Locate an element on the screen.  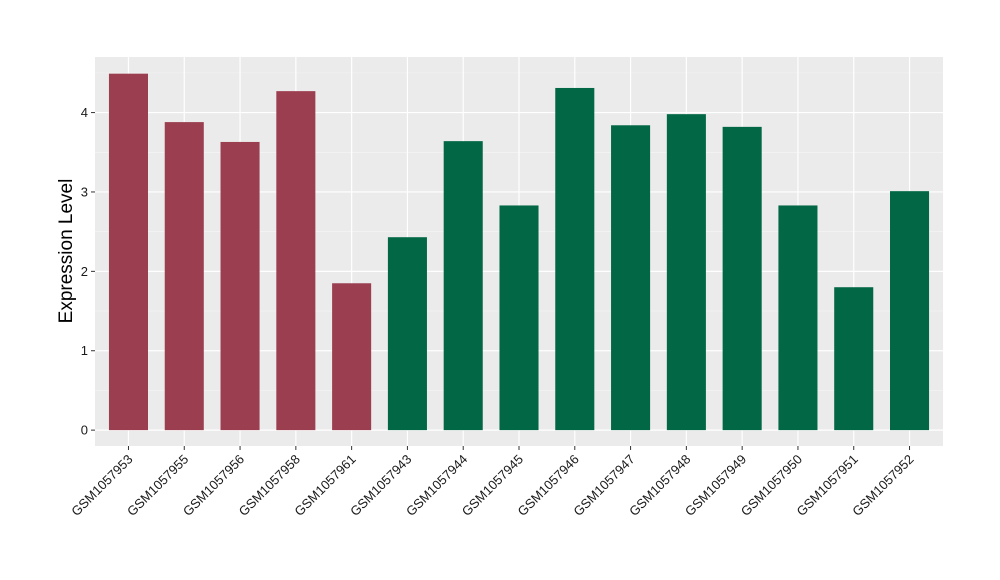
y-tick-label: 0 is located at coordinates (84, 430).